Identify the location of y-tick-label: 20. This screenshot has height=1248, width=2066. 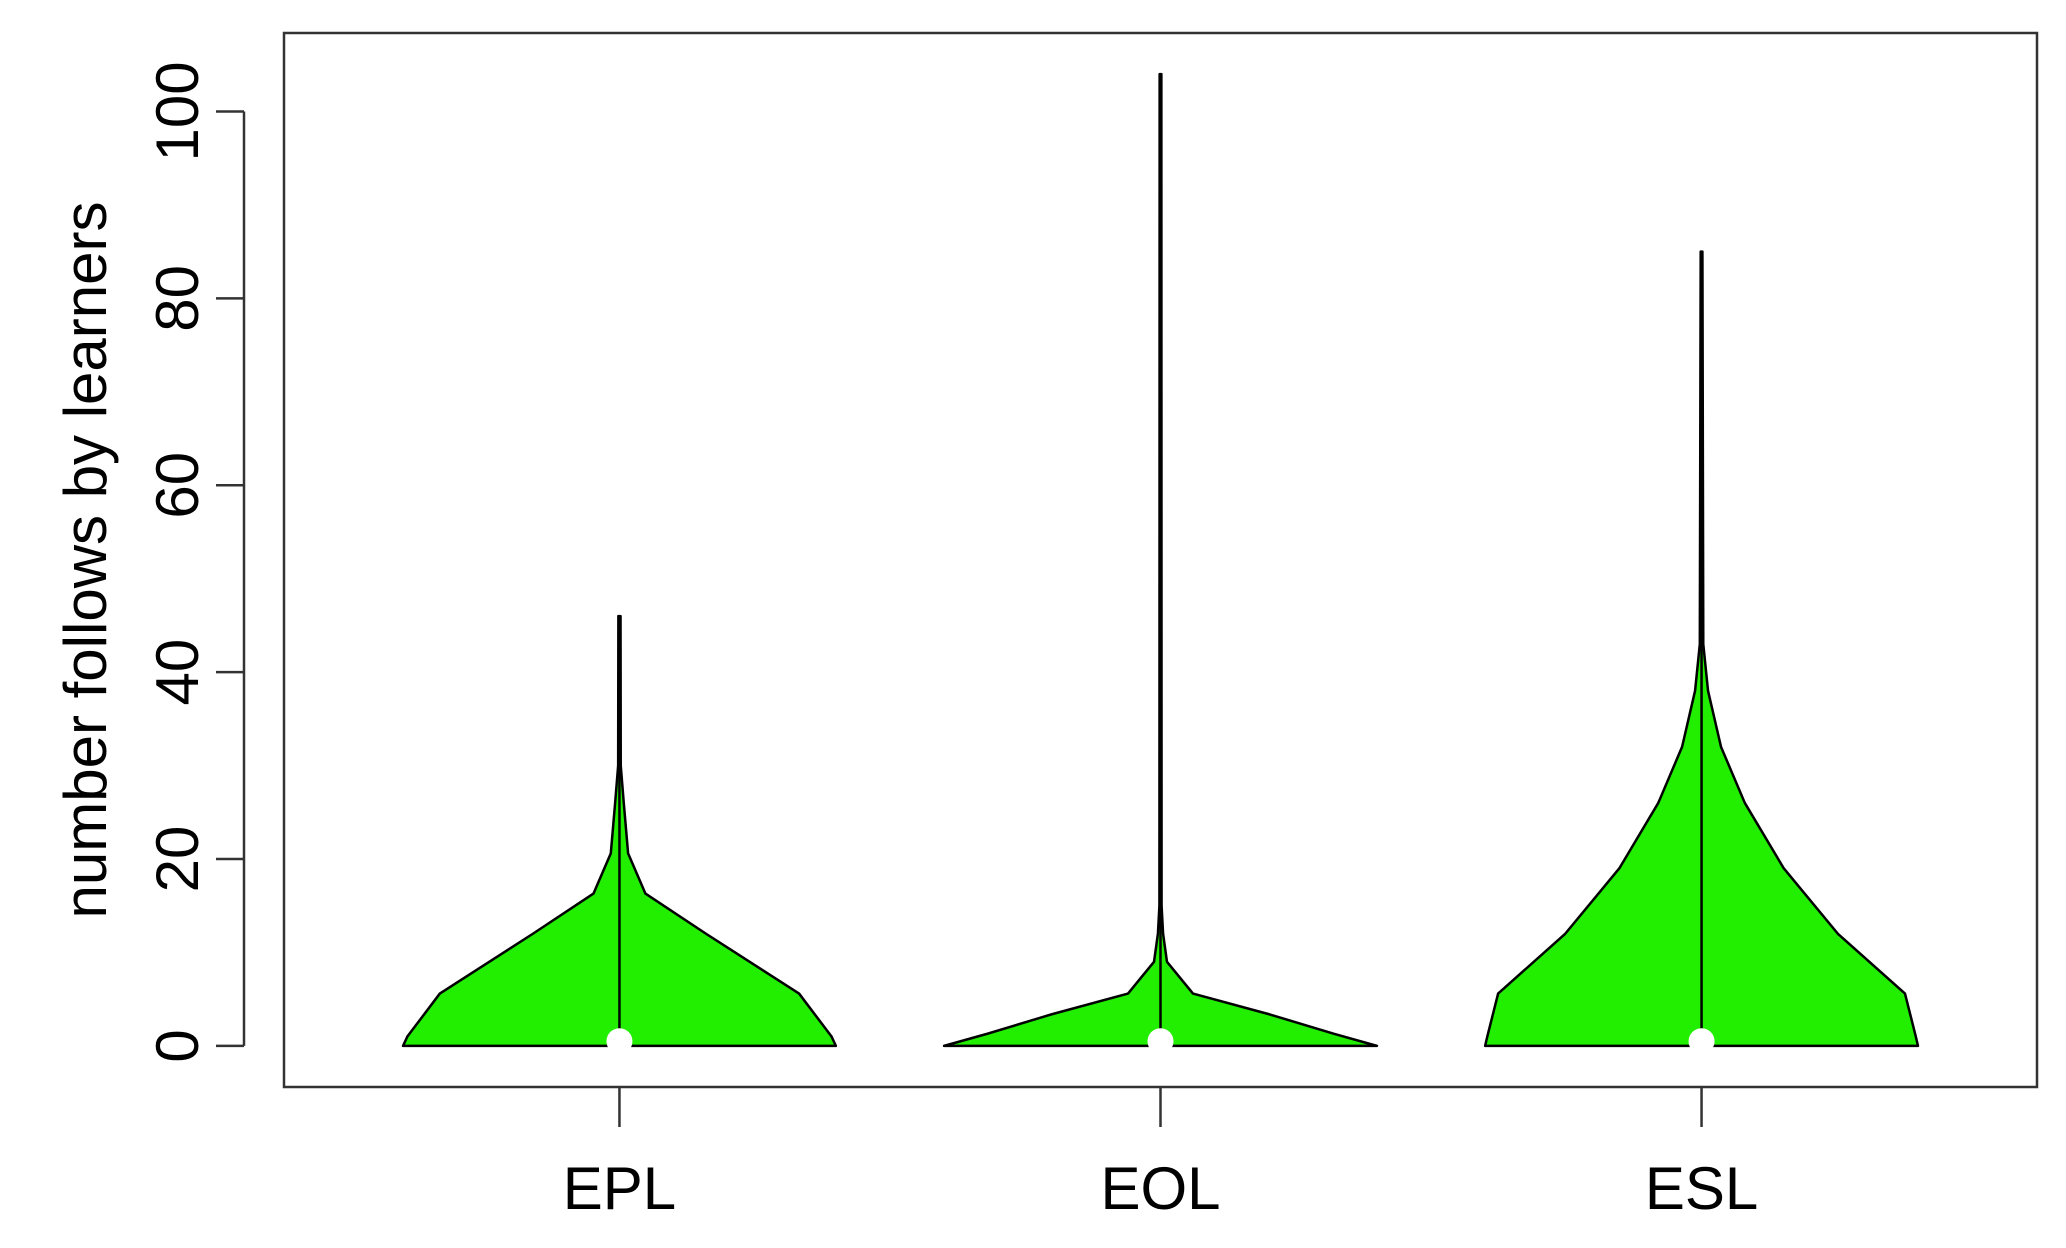
(177, 859).